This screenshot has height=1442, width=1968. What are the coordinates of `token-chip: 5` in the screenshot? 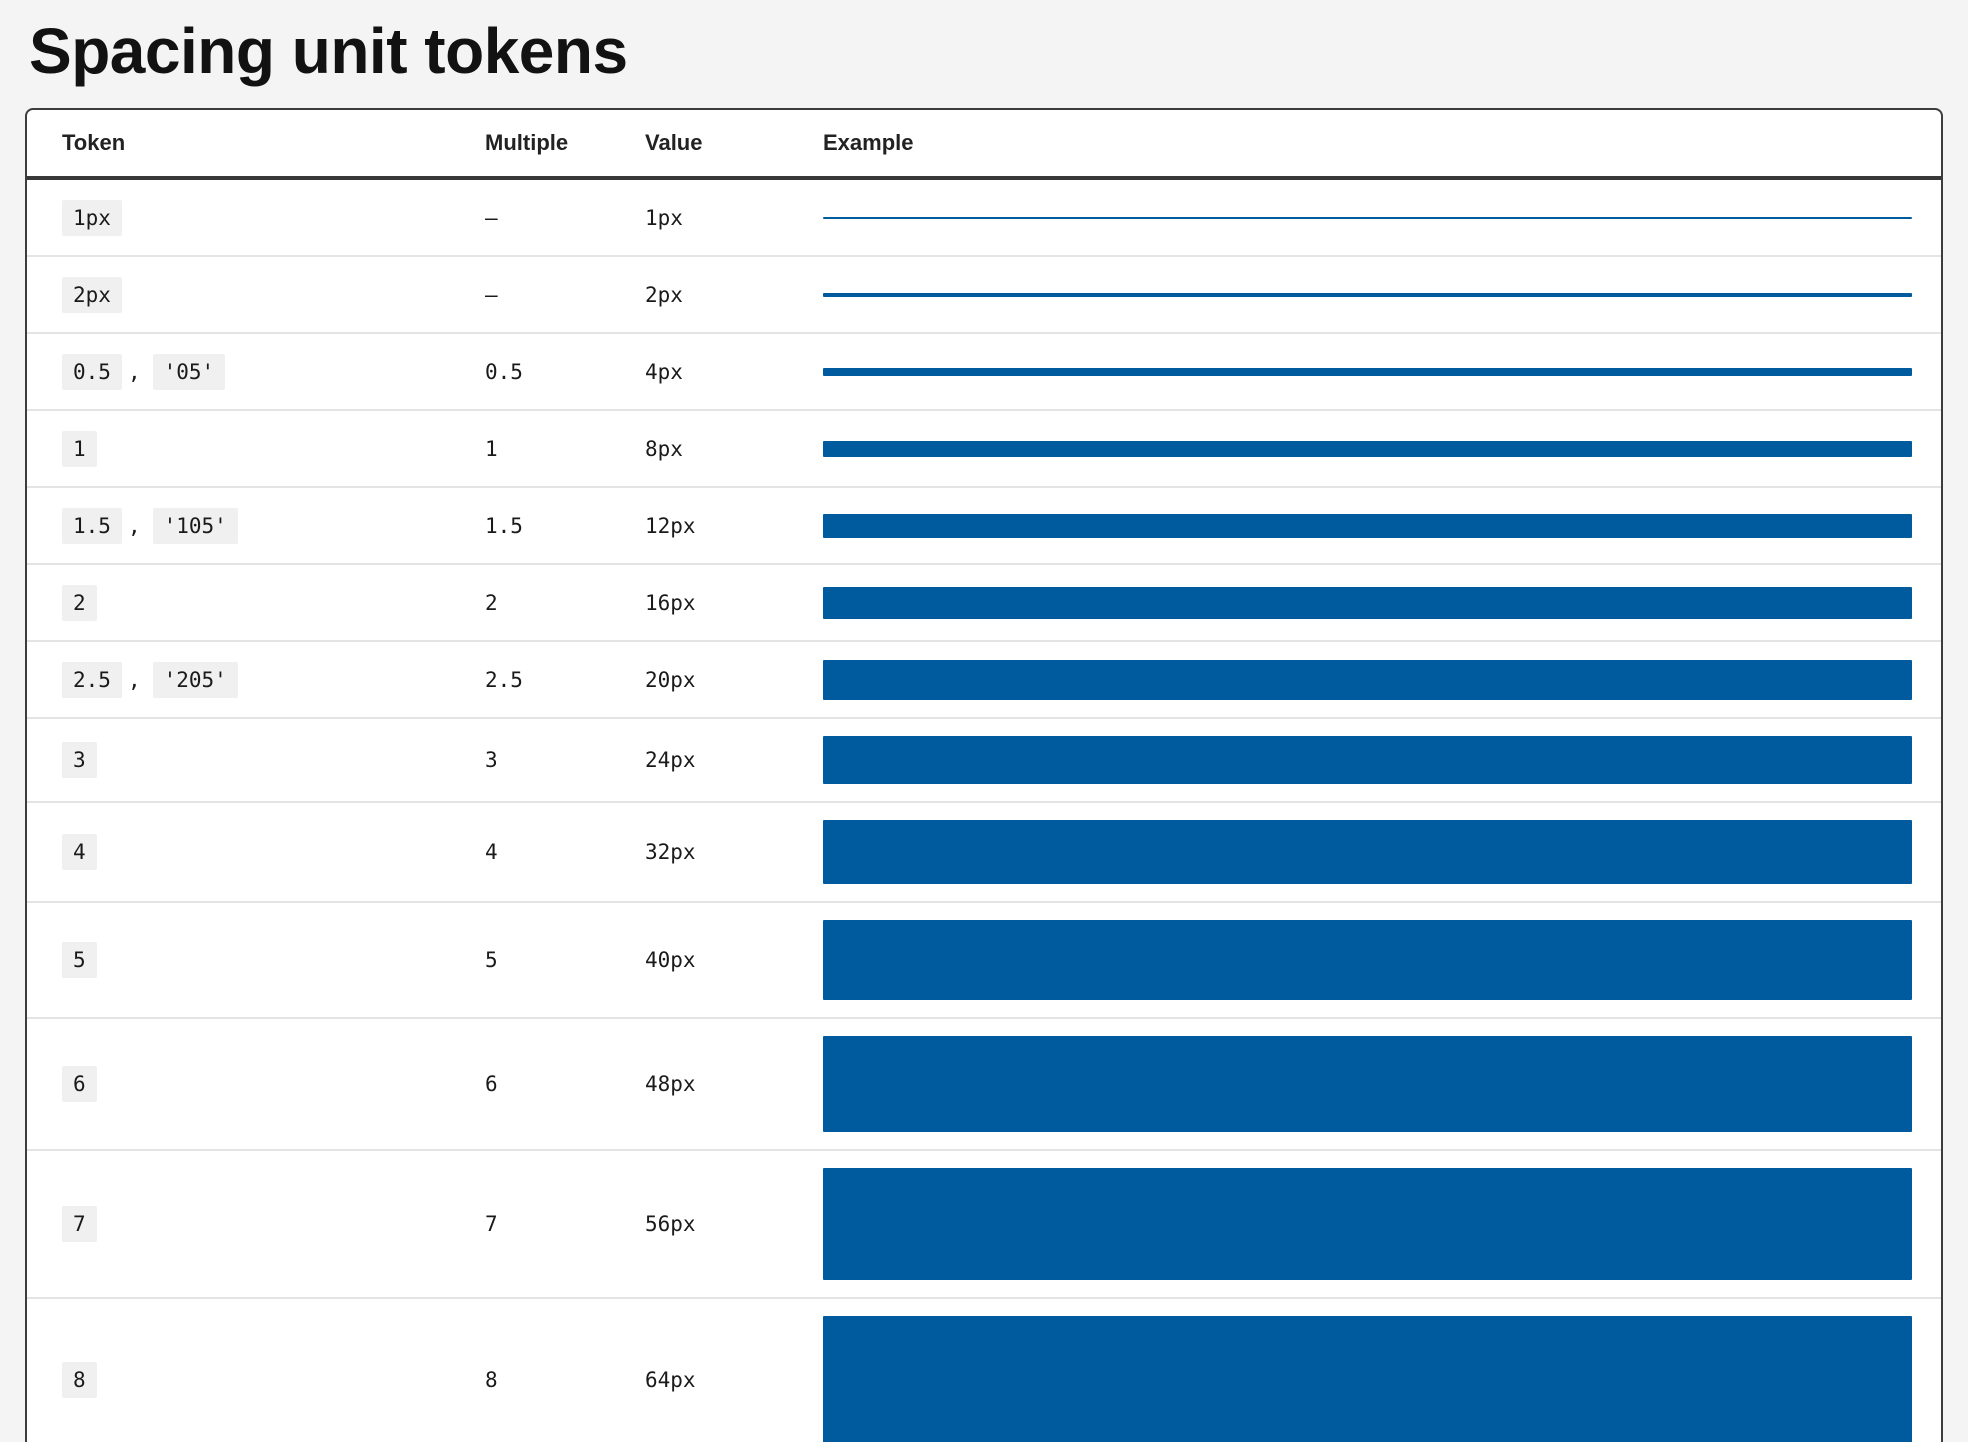 It's located at (79, 960).